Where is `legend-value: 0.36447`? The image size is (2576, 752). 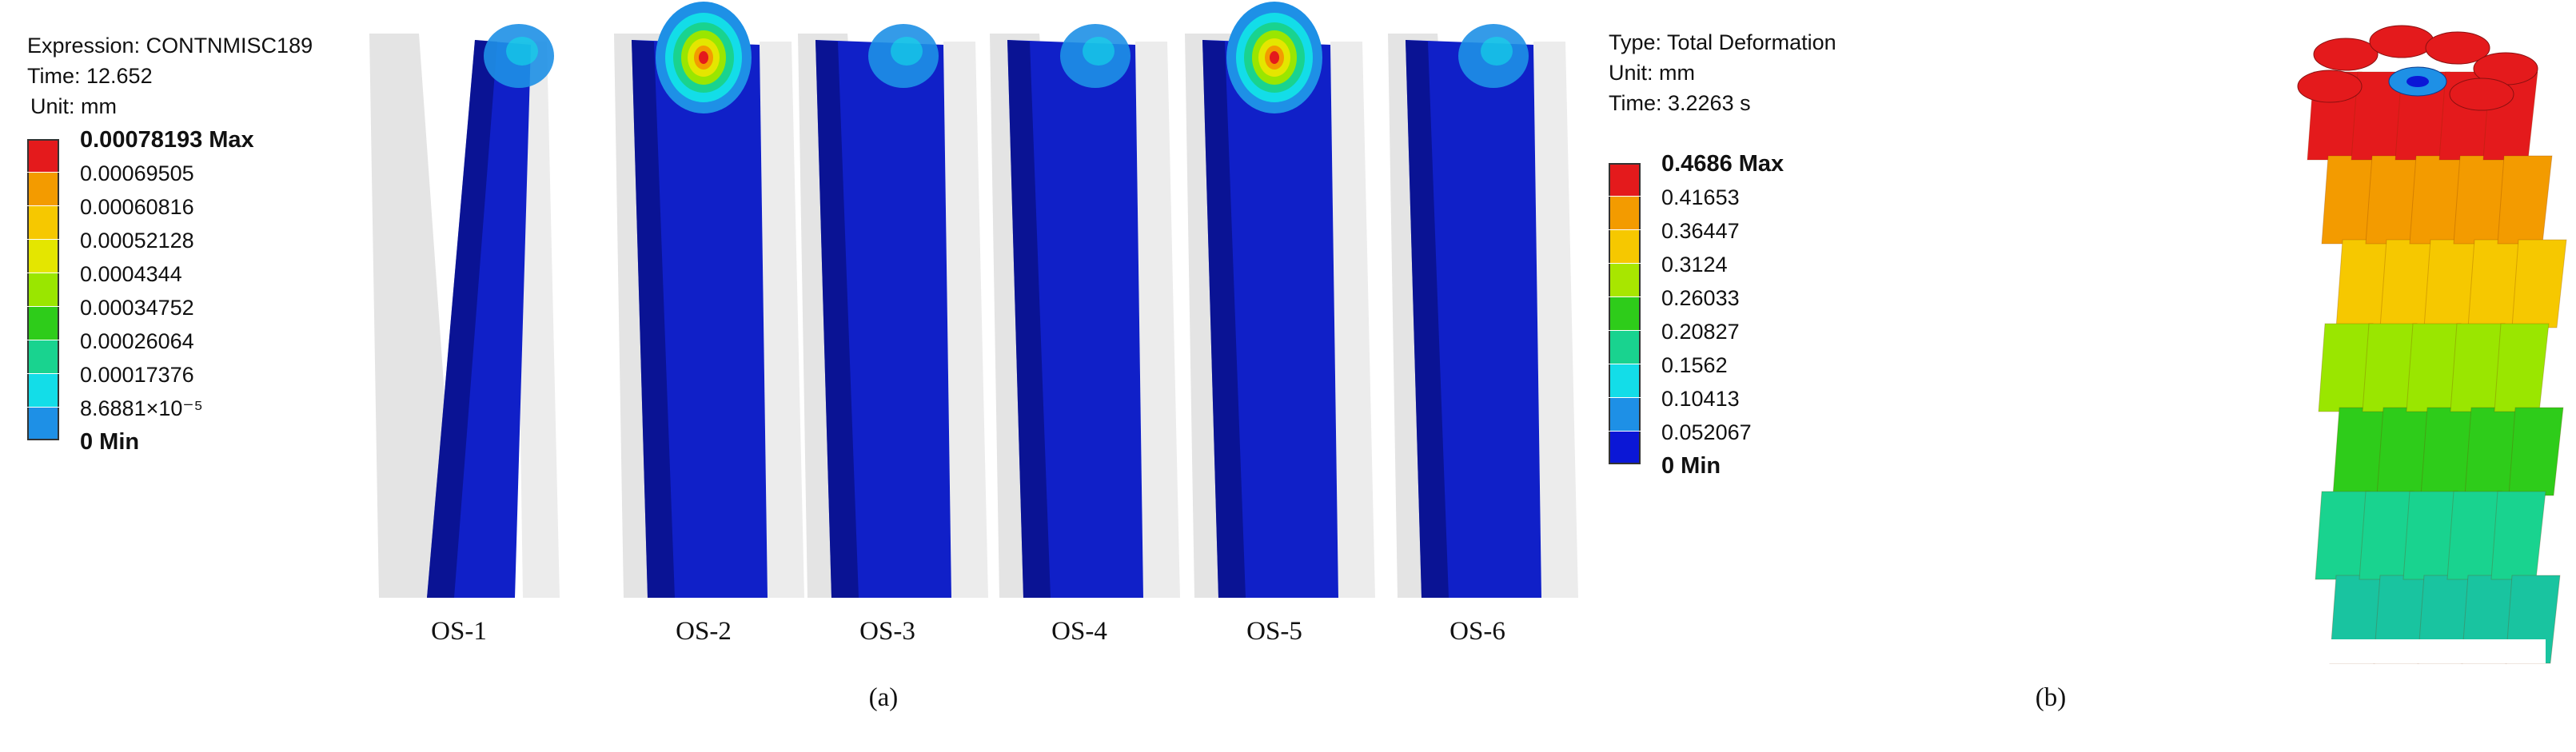
legend-value: 0.36447 is located at coordinates (1700, 231).